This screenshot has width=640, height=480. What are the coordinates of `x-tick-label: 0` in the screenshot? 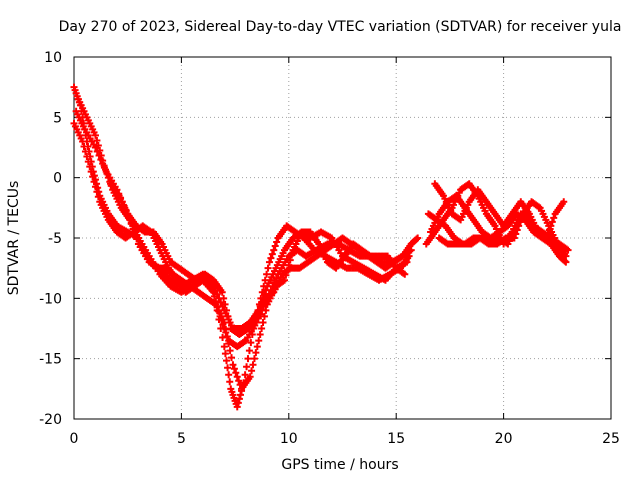 It's located at (74, 439).